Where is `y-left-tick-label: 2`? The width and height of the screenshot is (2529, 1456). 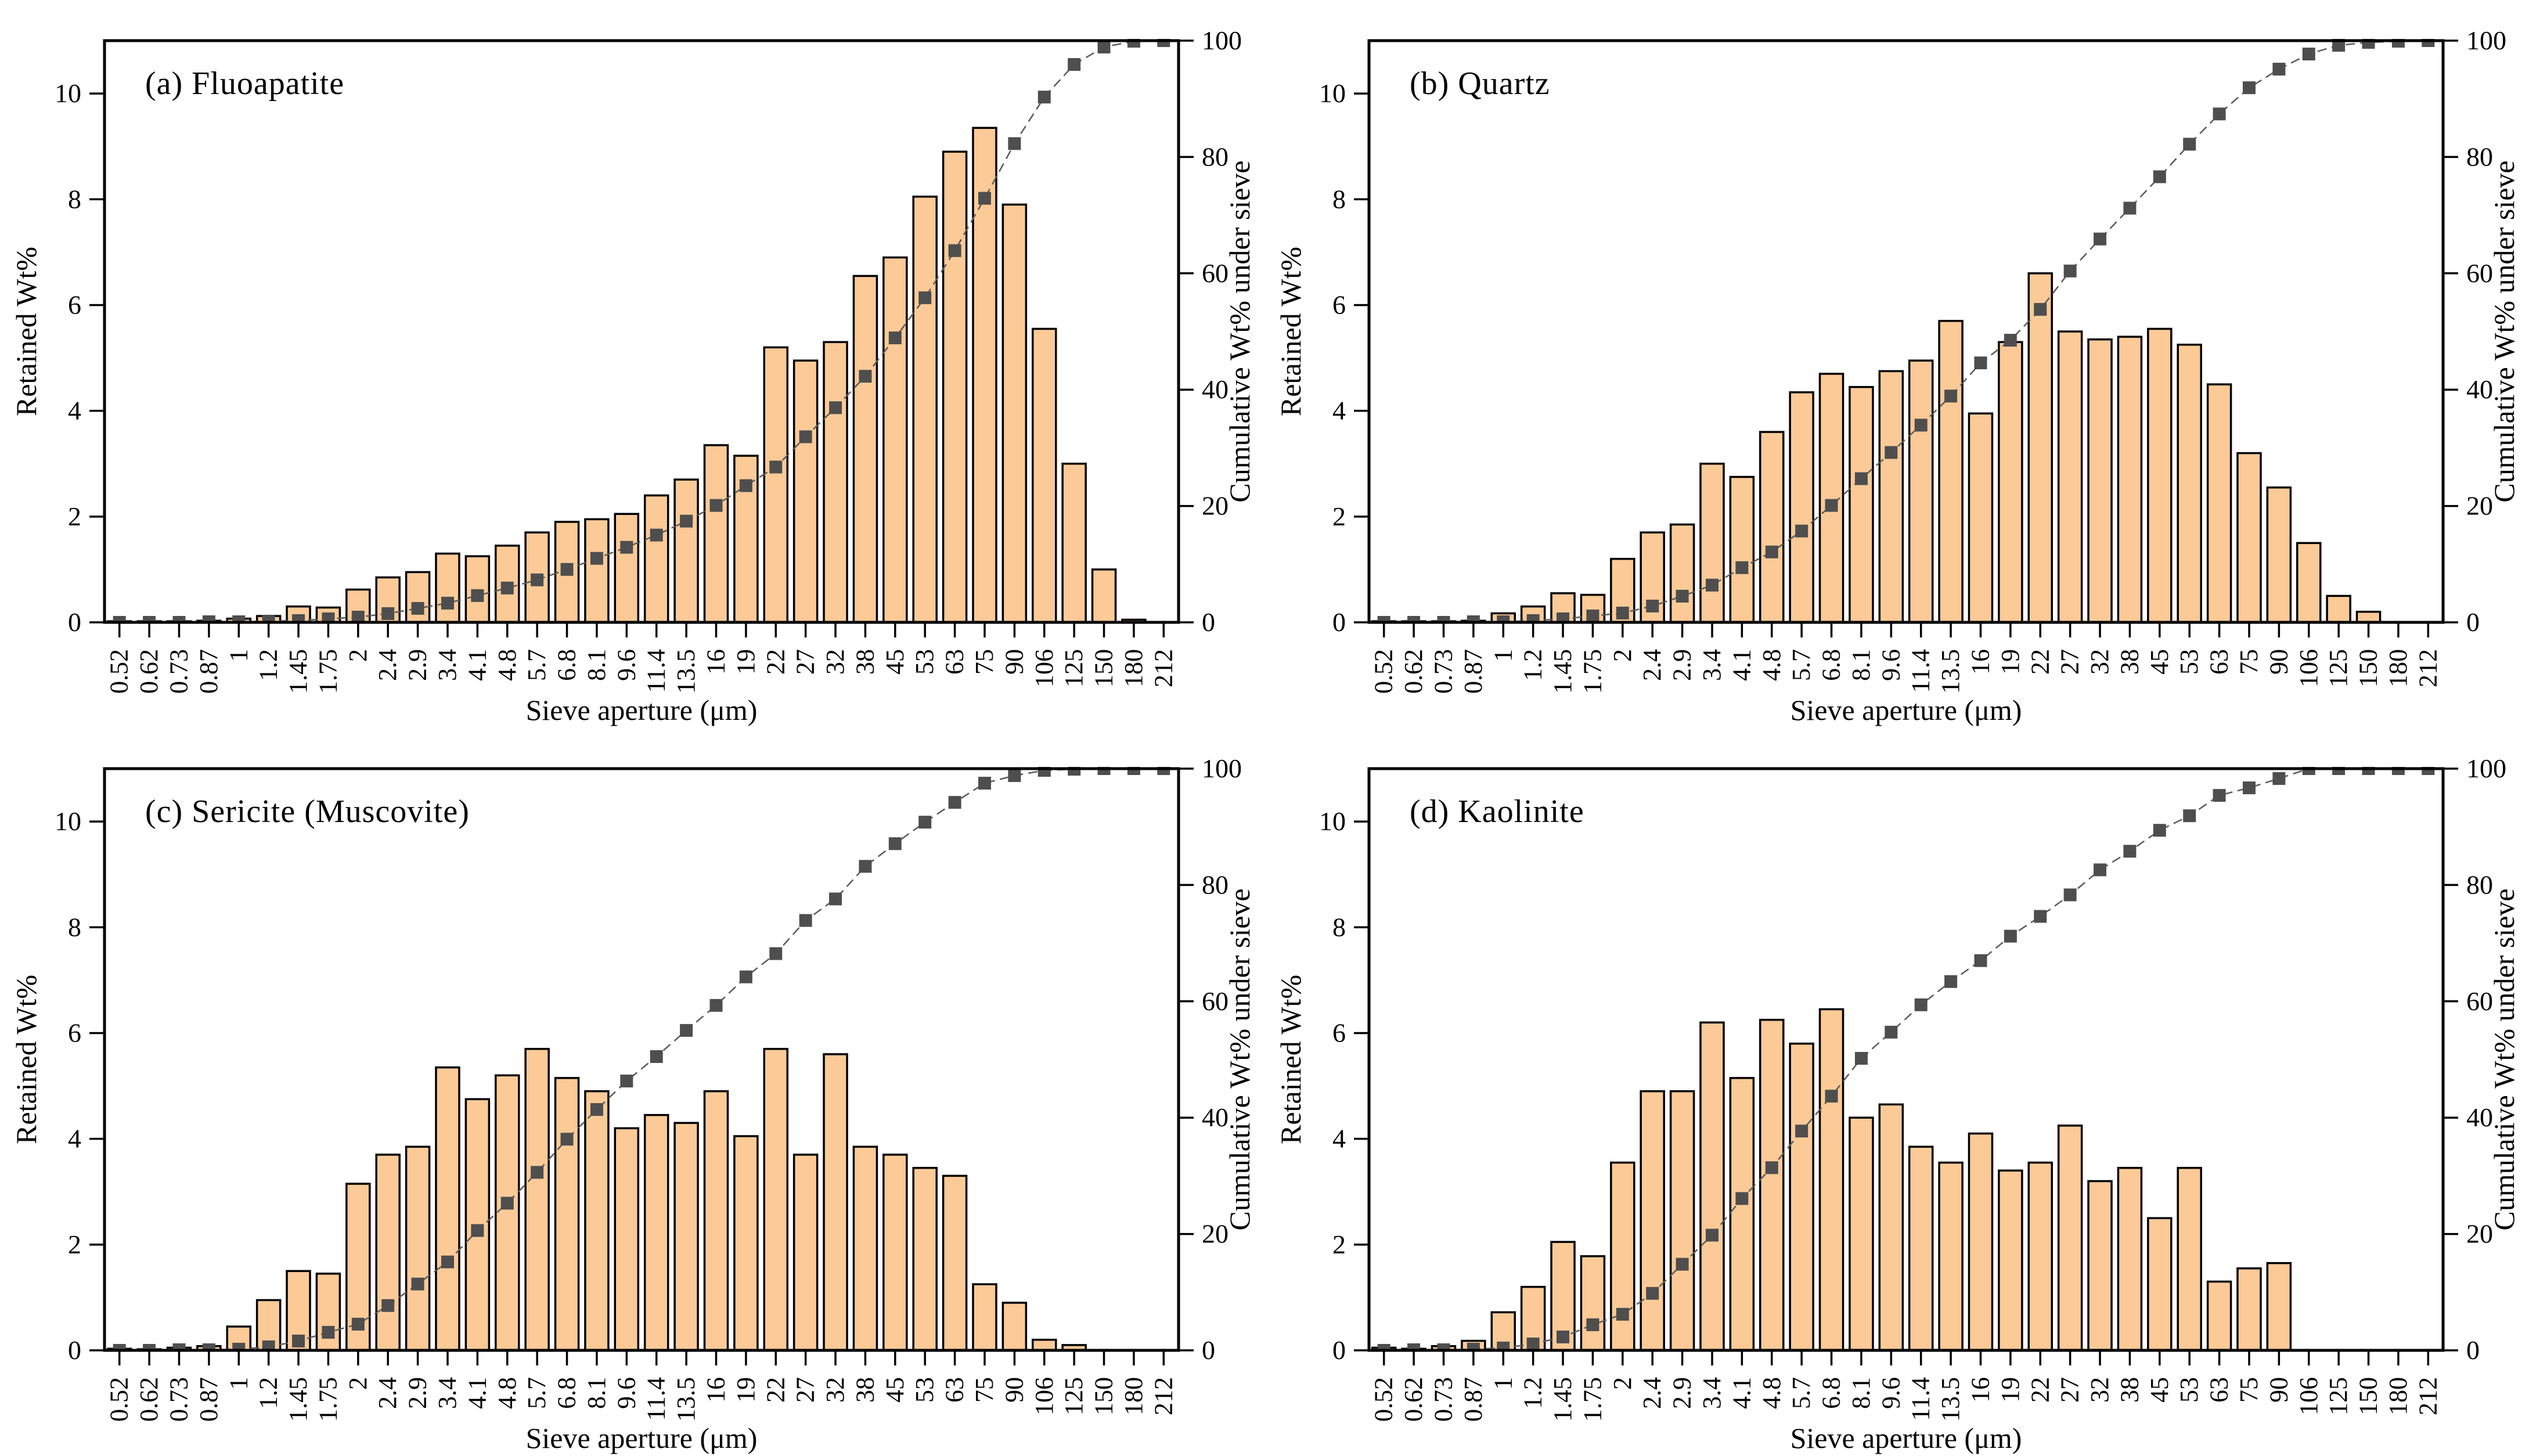 y-left-tick-label: 2 is located at coordinates (74, 516).